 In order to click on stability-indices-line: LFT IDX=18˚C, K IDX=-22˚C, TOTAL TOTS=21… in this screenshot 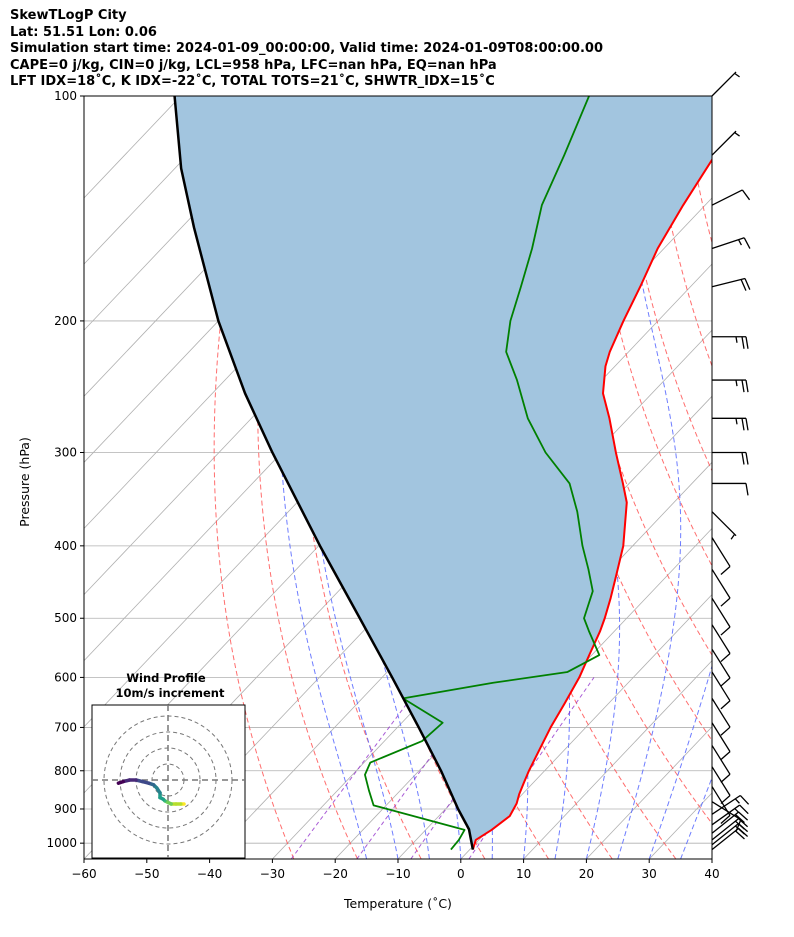, I will do `click(252, 81)`.